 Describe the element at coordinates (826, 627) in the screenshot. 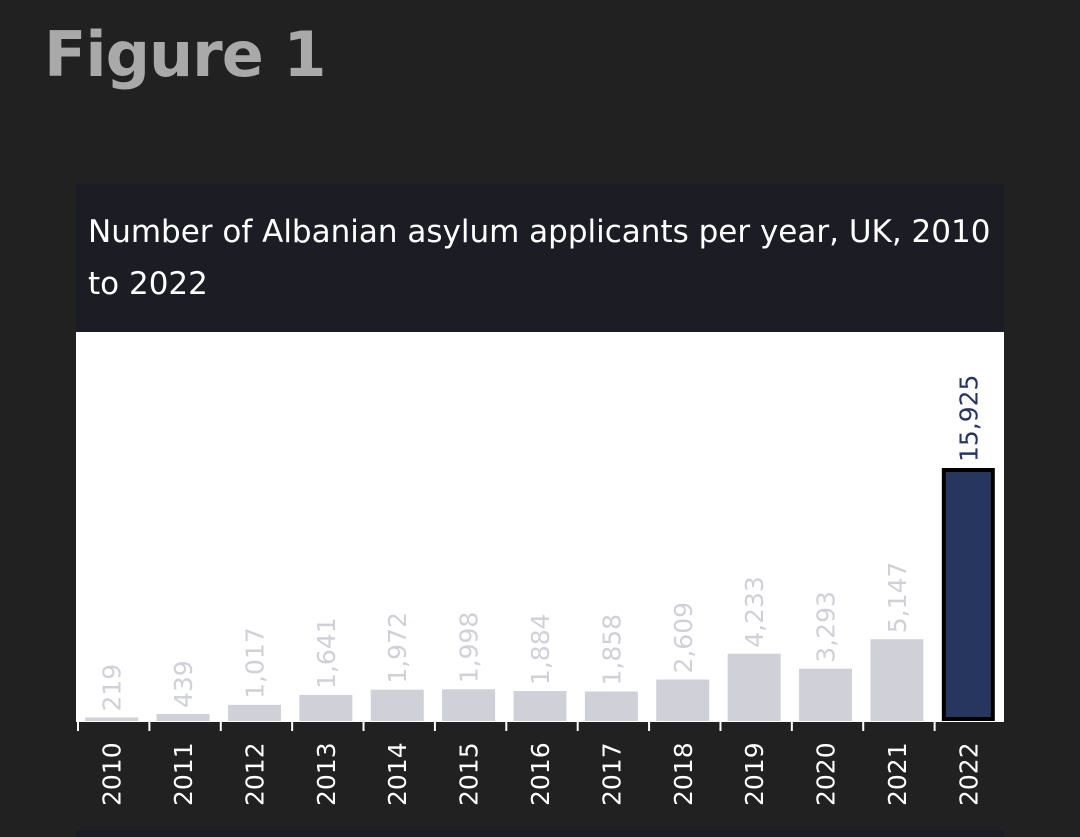

I see `value-label-2020: 3,293` at that location.